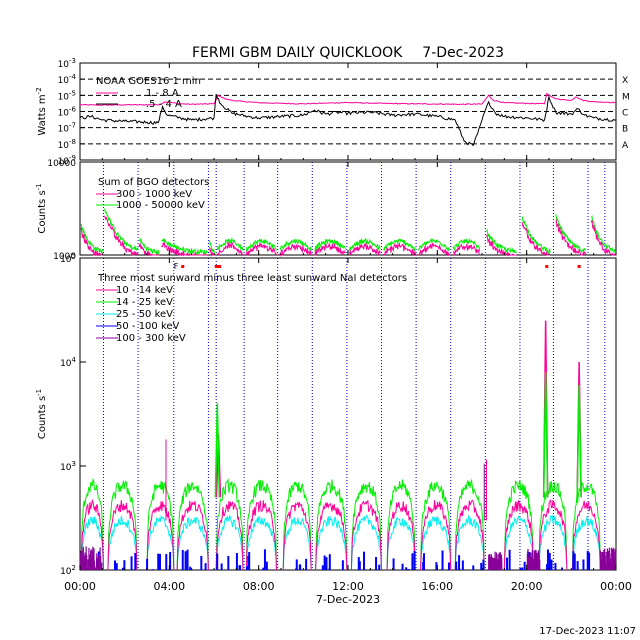 The height and width of the screenshot is (640, 640). What do you see at coordinates (437, 586) in the screenshot?
I see `x-tick-label: 16:00` at bounding box center [437, 586].